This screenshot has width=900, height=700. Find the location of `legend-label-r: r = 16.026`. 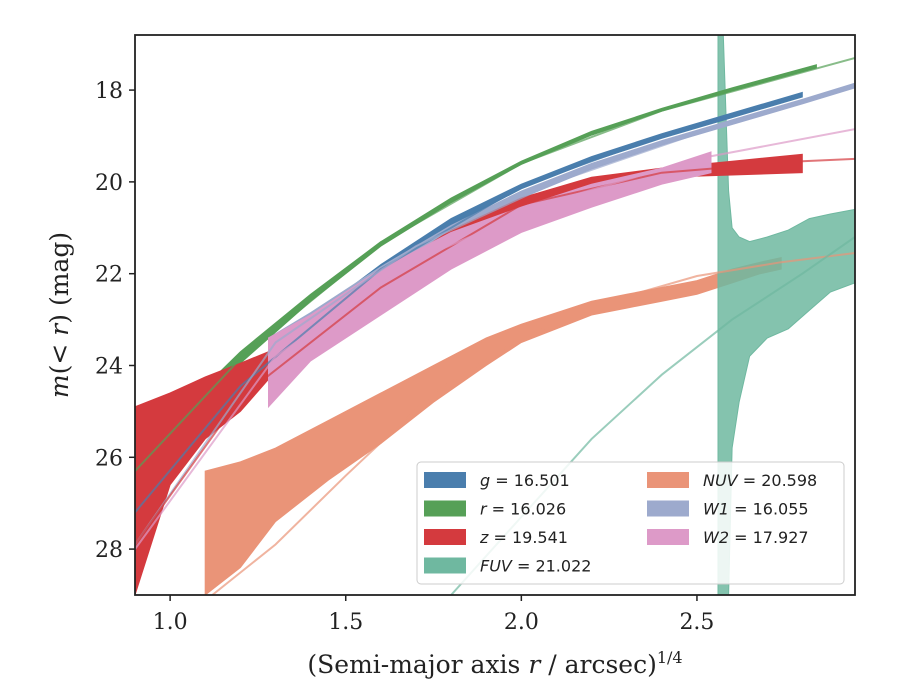

legend-label-r: r = 16.026 is located at coordinates (523, 509).